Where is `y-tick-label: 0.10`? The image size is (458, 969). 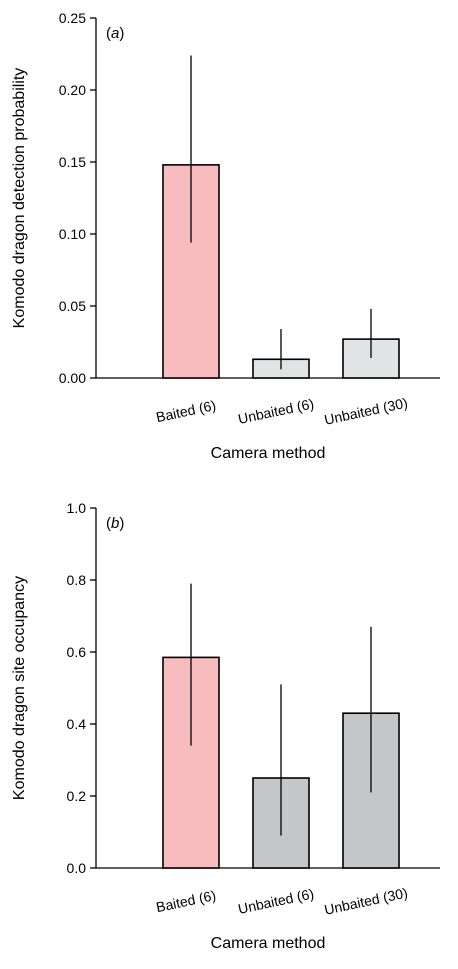
y-tick-label: 0.10 is located at coordinates (72, 234).